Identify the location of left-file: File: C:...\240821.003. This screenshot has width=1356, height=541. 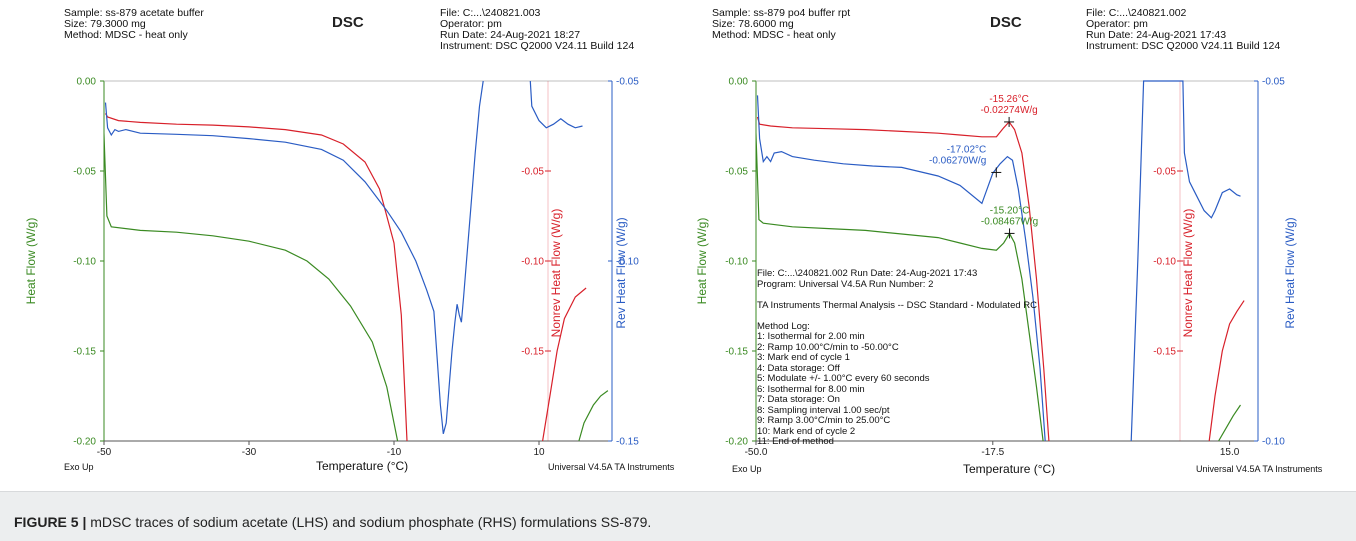
(490, 13).